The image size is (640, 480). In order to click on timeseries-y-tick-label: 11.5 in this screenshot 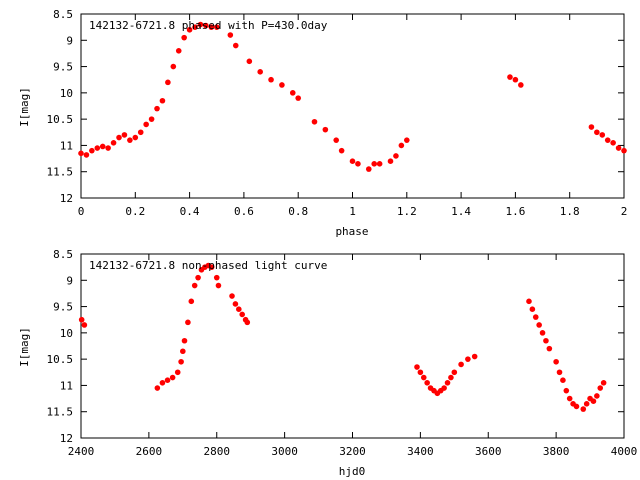, I will do `click(60, 412)`.